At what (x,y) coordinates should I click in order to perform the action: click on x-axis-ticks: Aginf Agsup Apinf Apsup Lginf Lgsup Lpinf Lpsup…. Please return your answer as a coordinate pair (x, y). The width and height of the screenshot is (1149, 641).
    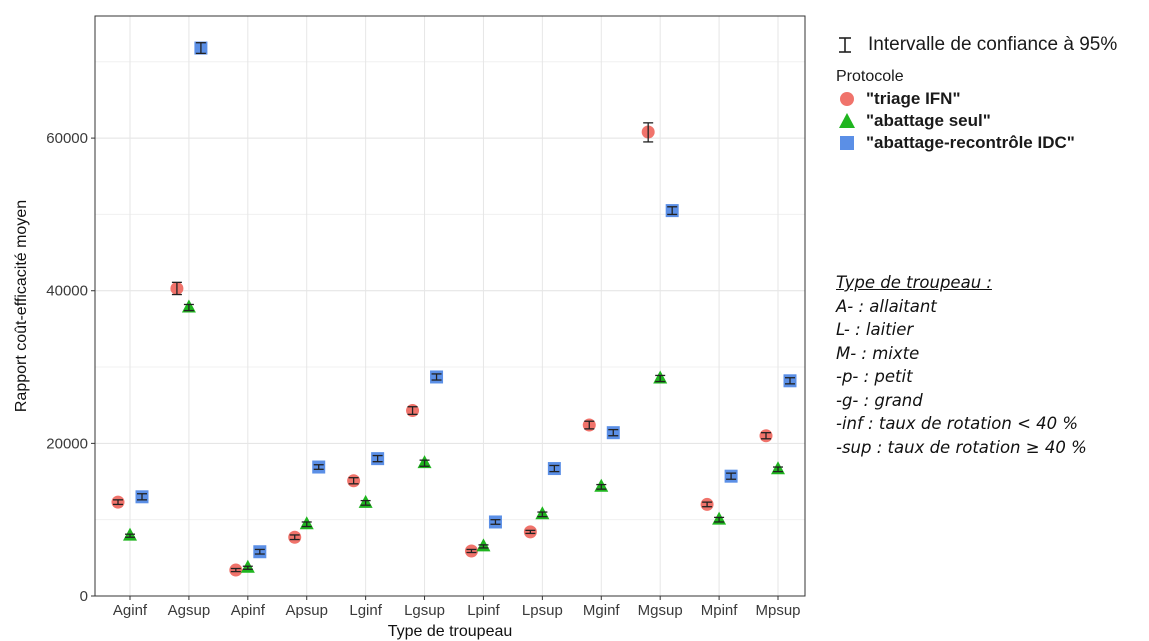
    Looking at the image, I should click on (457, 607).